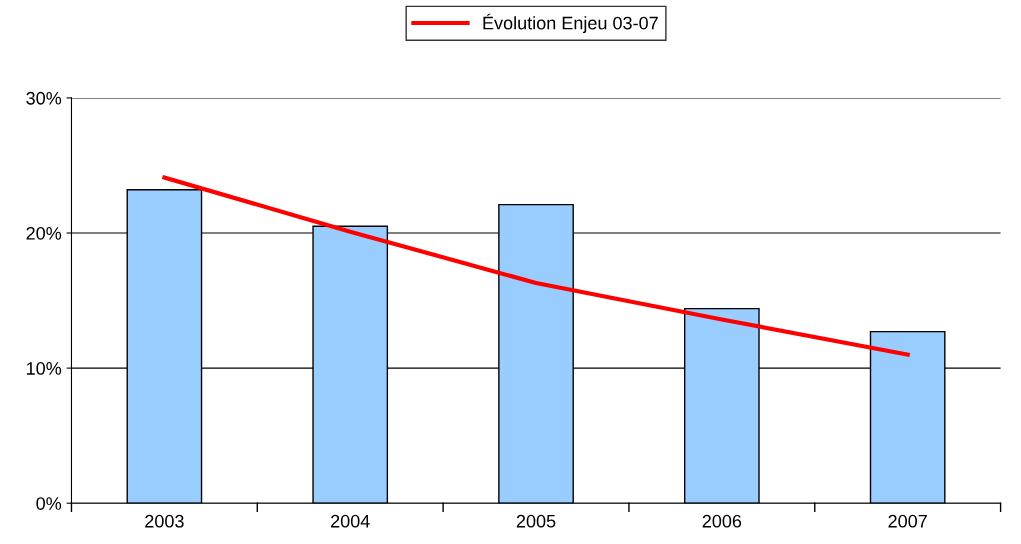 The width and height of the screenshot is (1021, 544). What do you see at coordinates (907, 521) in the screenshot?
I see `x-tick-label: 2007` at bounding box center [907, 521].